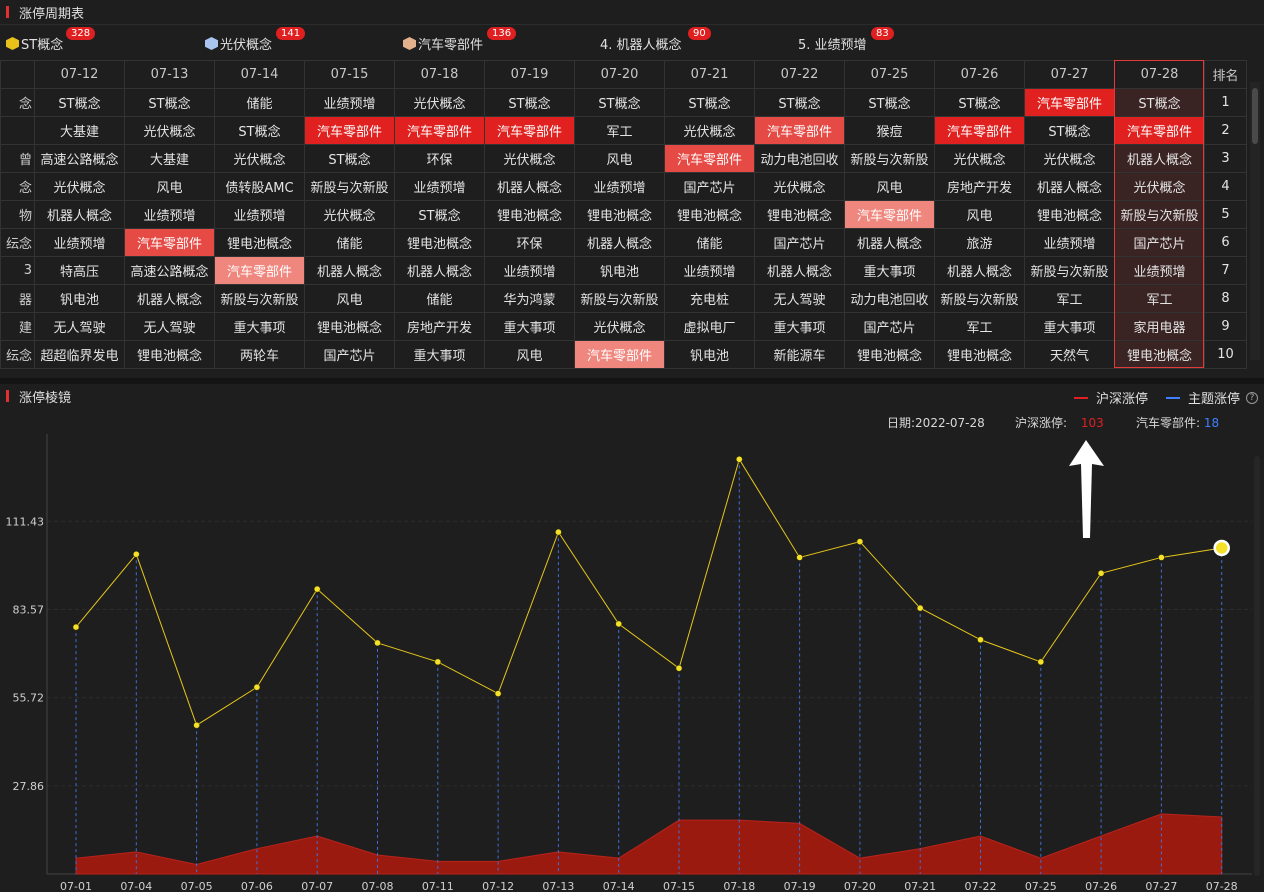  What do you see at coordinates (1213, 399) in the screenshot?
I see `legend-theme-label: 主题涨停` at bounding box center [1213, 399].